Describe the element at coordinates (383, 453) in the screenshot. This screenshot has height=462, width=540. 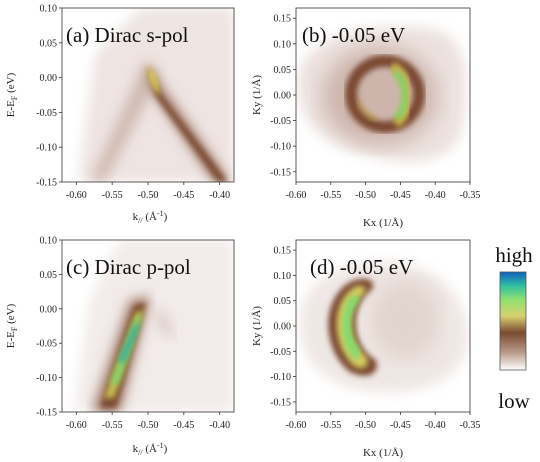
I see `panel-d-xlabel: Kx (1/Å)` at that location.